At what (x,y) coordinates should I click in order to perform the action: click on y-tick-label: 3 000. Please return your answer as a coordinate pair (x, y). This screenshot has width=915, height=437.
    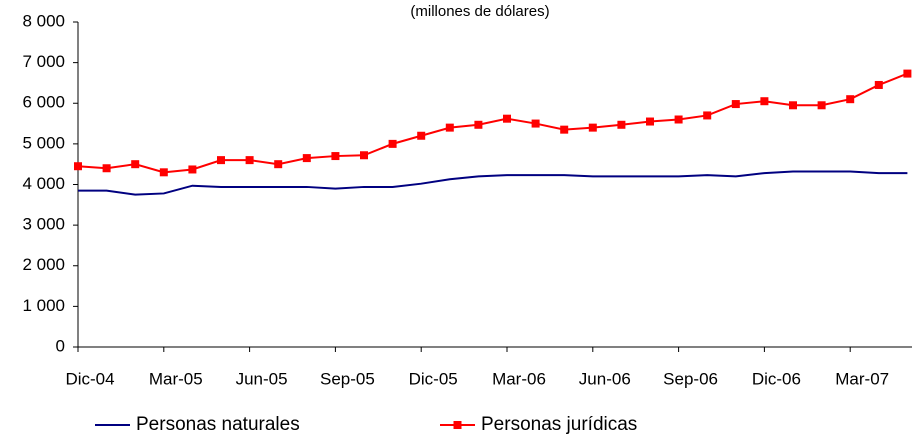
    Looking at the image, I should click on (43, 224).